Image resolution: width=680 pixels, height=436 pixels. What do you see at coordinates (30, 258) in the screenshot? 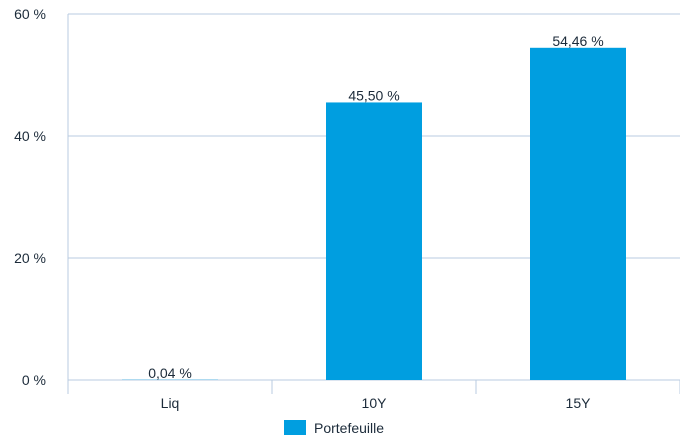
I see `y-tick-label: 20 %` at bounding box center [30, 258].